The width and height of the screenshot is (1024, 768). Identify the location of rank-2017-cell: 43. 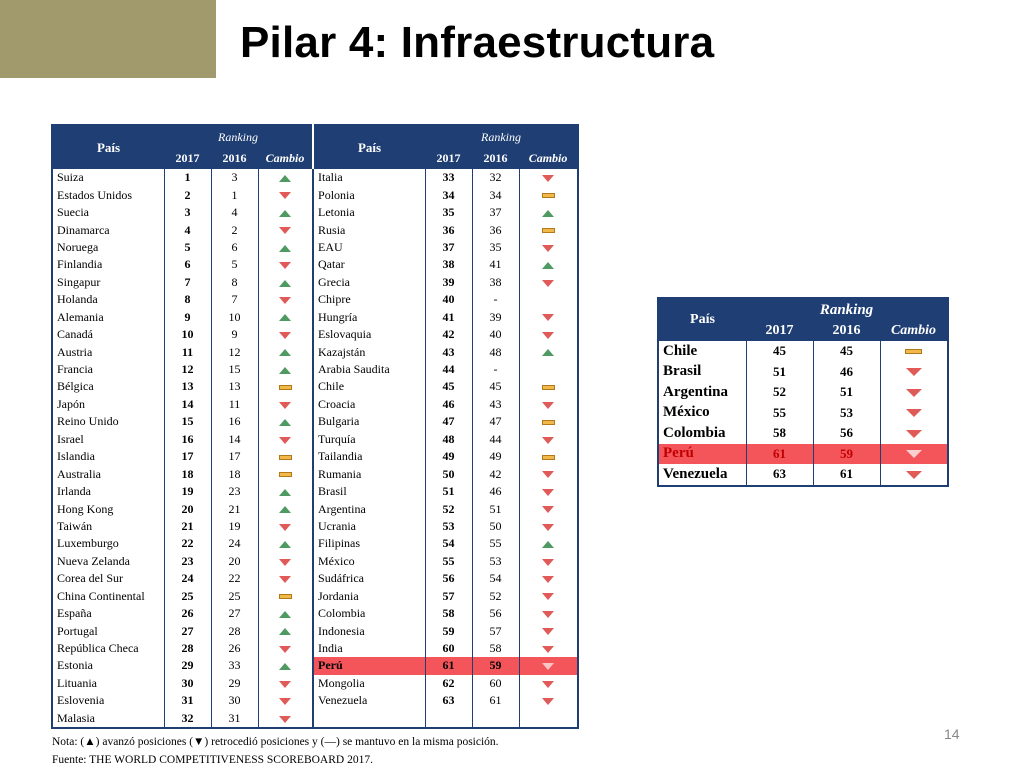
(448, 352).